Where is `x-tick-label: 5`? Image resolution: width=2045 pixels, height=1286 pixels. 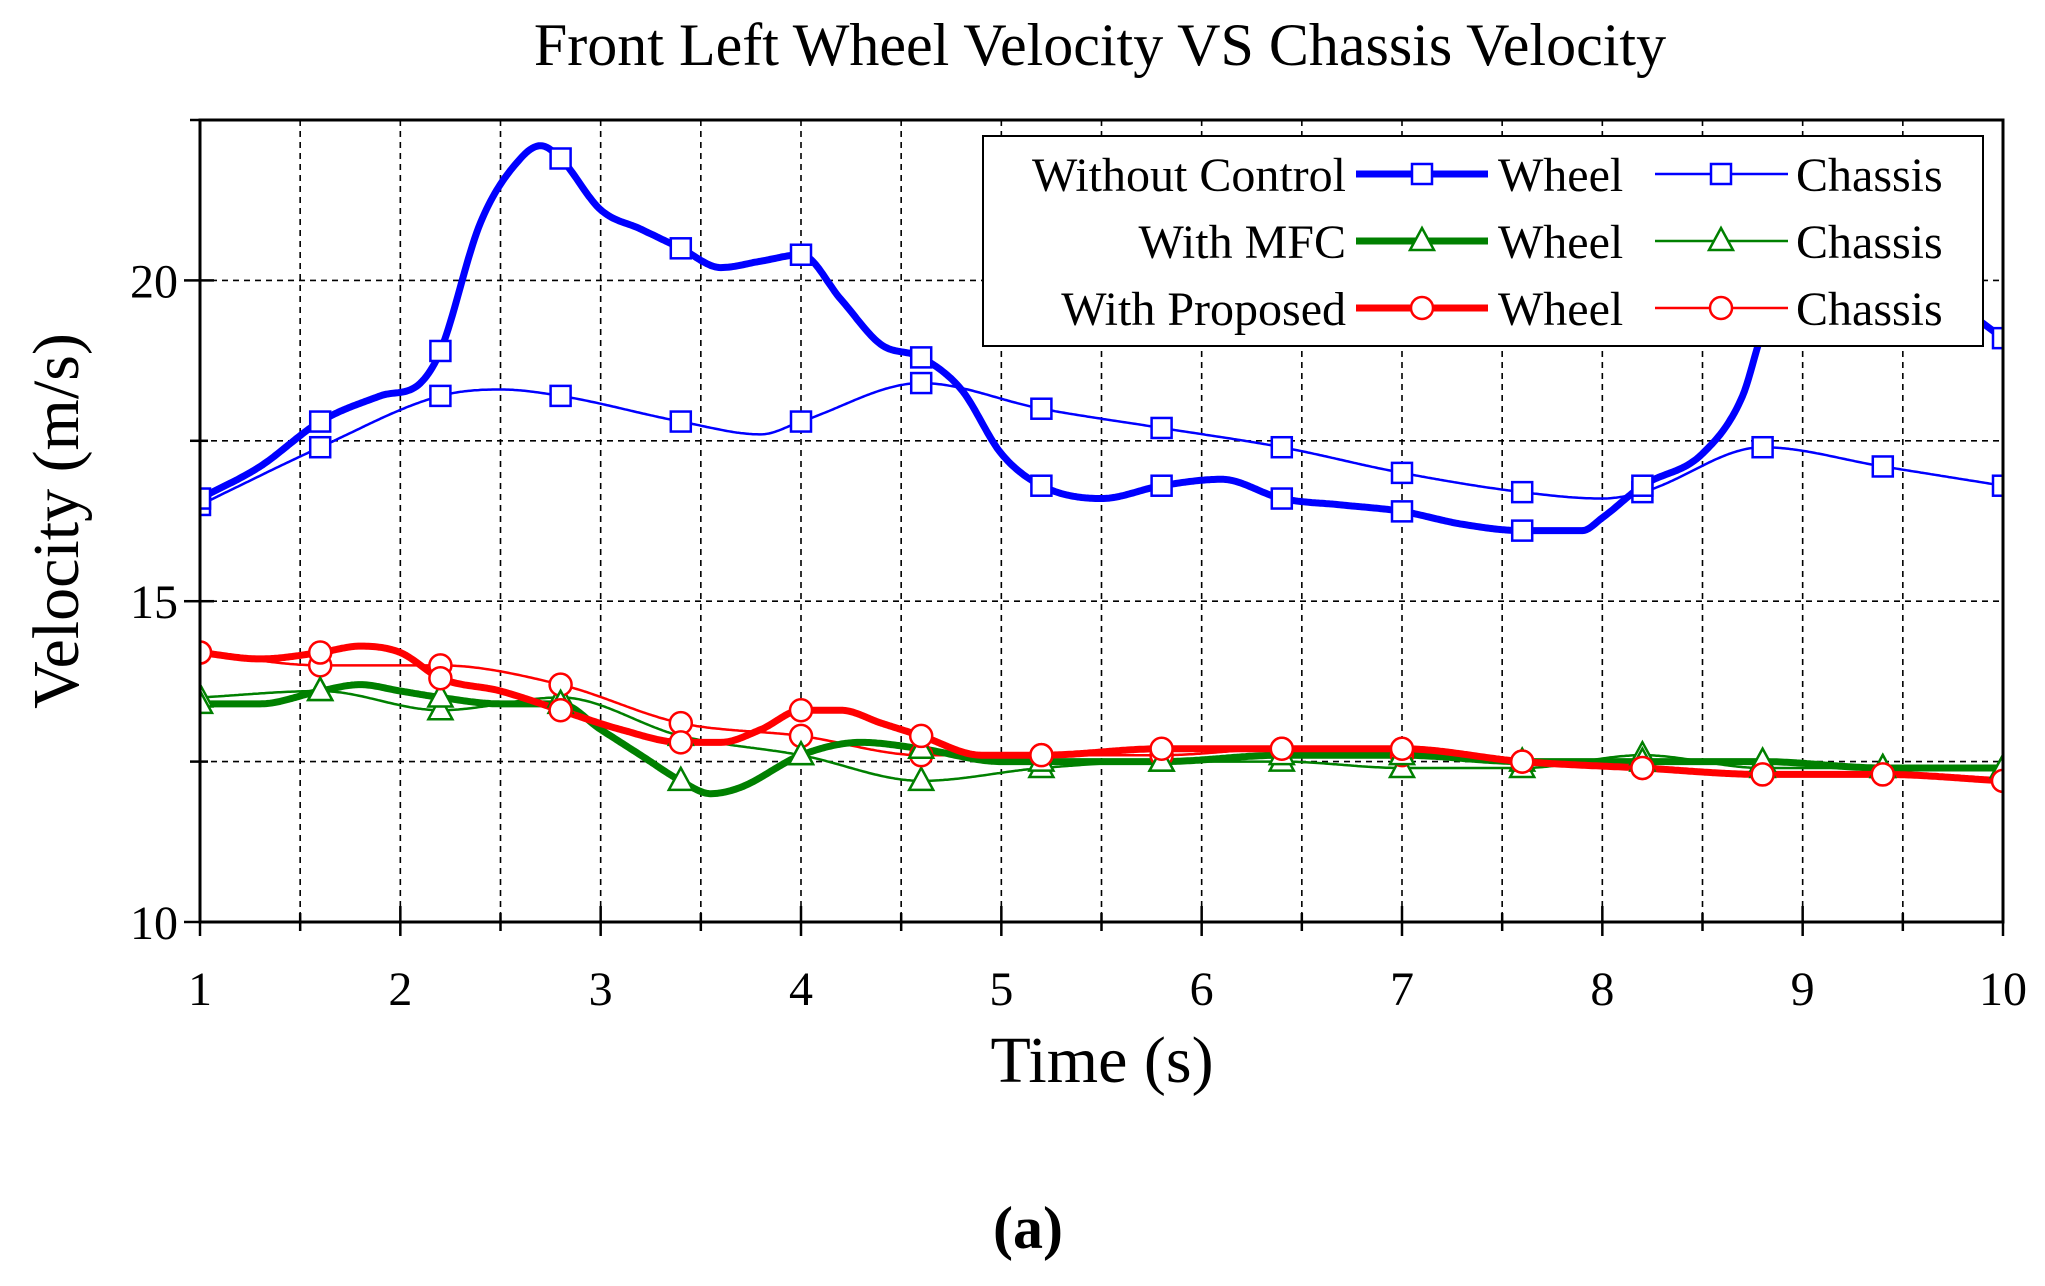
x-tick-label: 5 is located at coordinates (1001, 989).